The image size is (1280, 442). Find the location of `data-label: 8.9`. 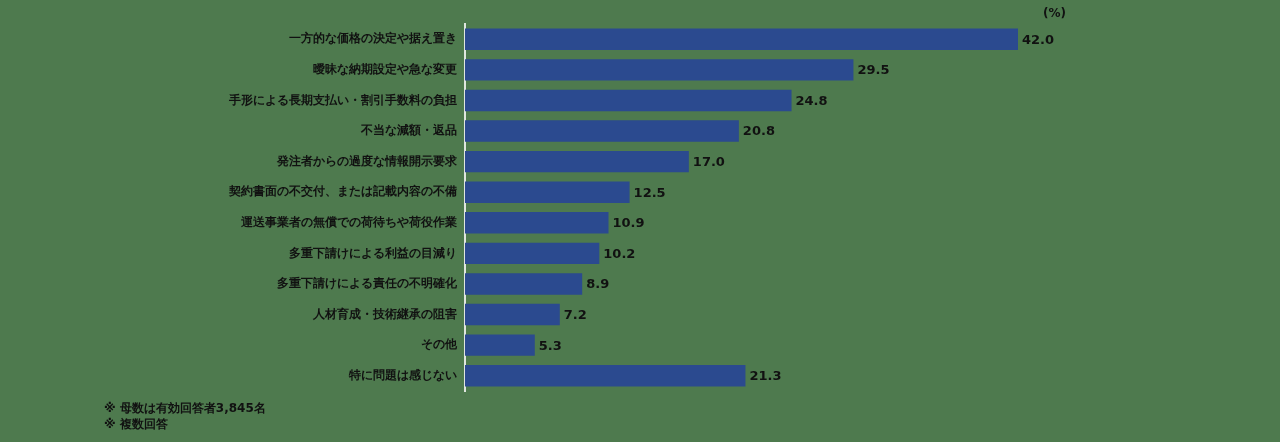

data-label: 8.9 is located at coordinates (598, 284).